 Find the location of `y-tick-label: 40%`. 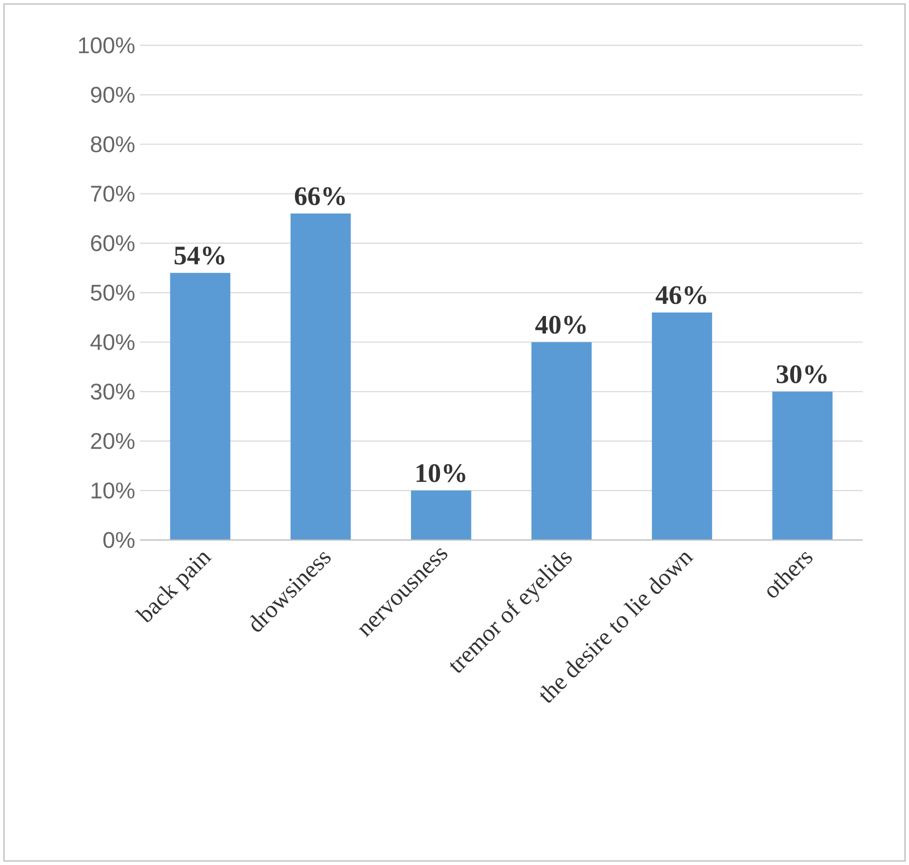

y-tick-label: 40% is located at coordinates (112, 342).